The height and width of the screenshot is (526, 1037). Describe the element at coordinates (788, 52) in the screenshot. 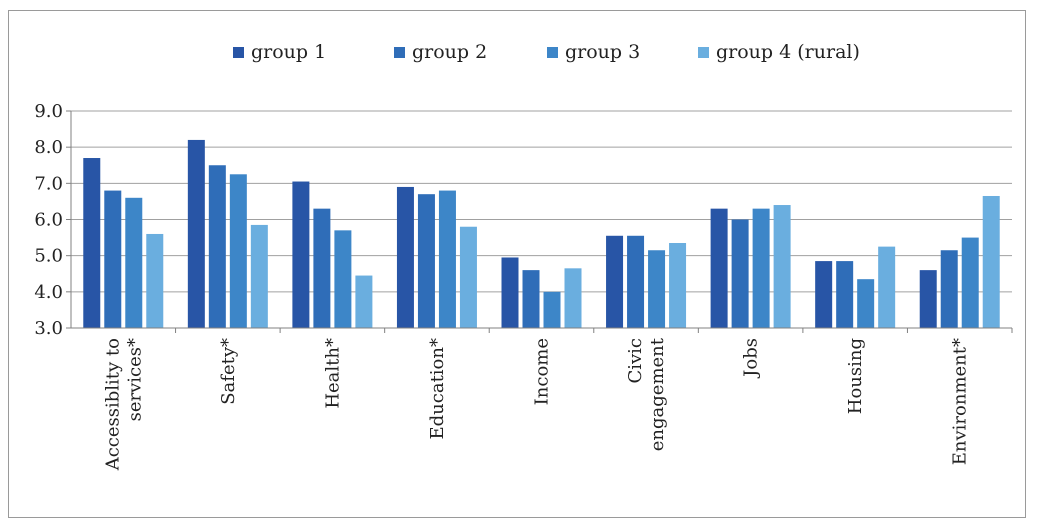

I see `legend-label: group 4 (rural)` at that location.